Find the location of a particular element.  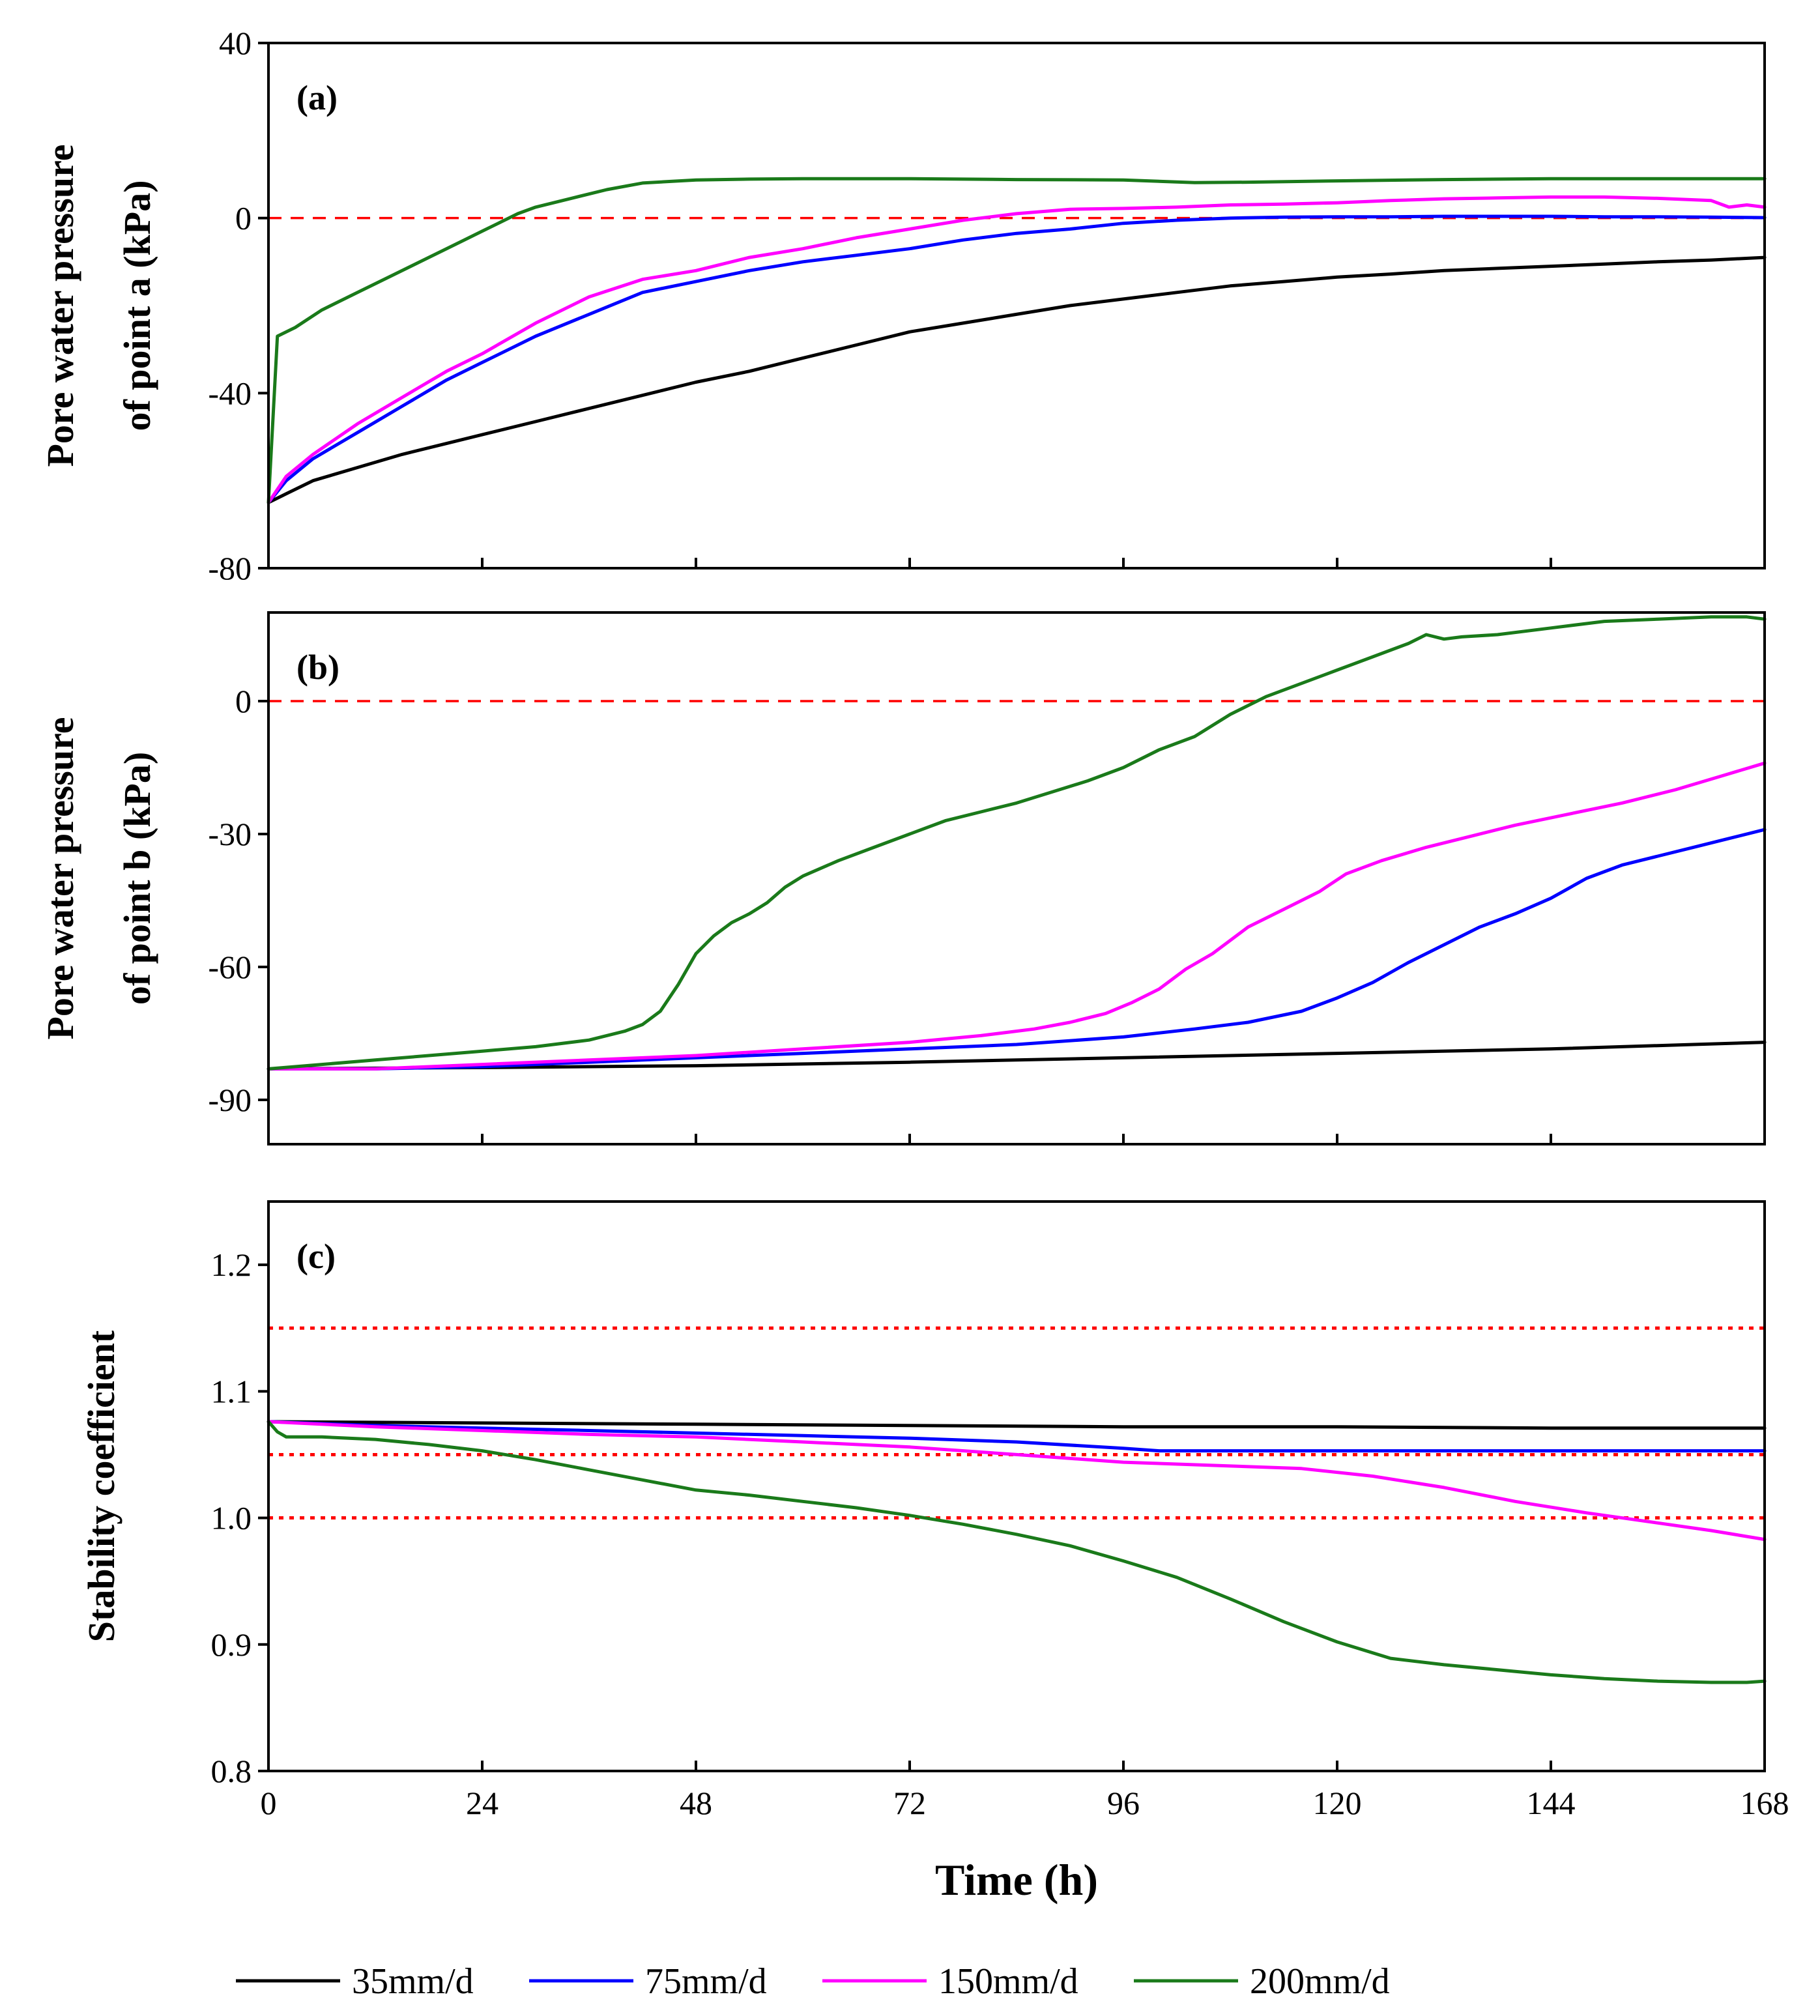

y-tick-label: 1.0 is located at coordinates (231, 1518).